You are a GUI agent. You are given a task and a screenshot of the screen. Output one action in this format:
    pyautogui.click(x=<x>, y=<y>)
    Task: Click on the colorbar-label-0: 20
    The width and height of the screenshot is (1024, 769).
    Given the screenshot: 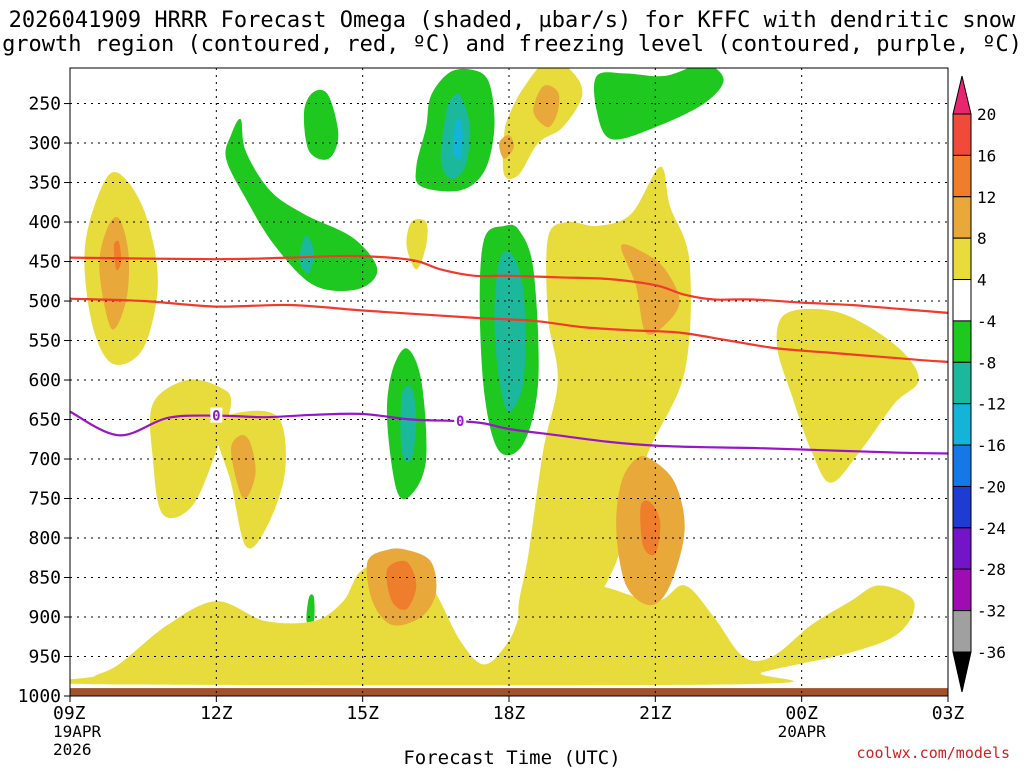 What is the action you would take?
    pyautogui.click(x=986, y=114)
    